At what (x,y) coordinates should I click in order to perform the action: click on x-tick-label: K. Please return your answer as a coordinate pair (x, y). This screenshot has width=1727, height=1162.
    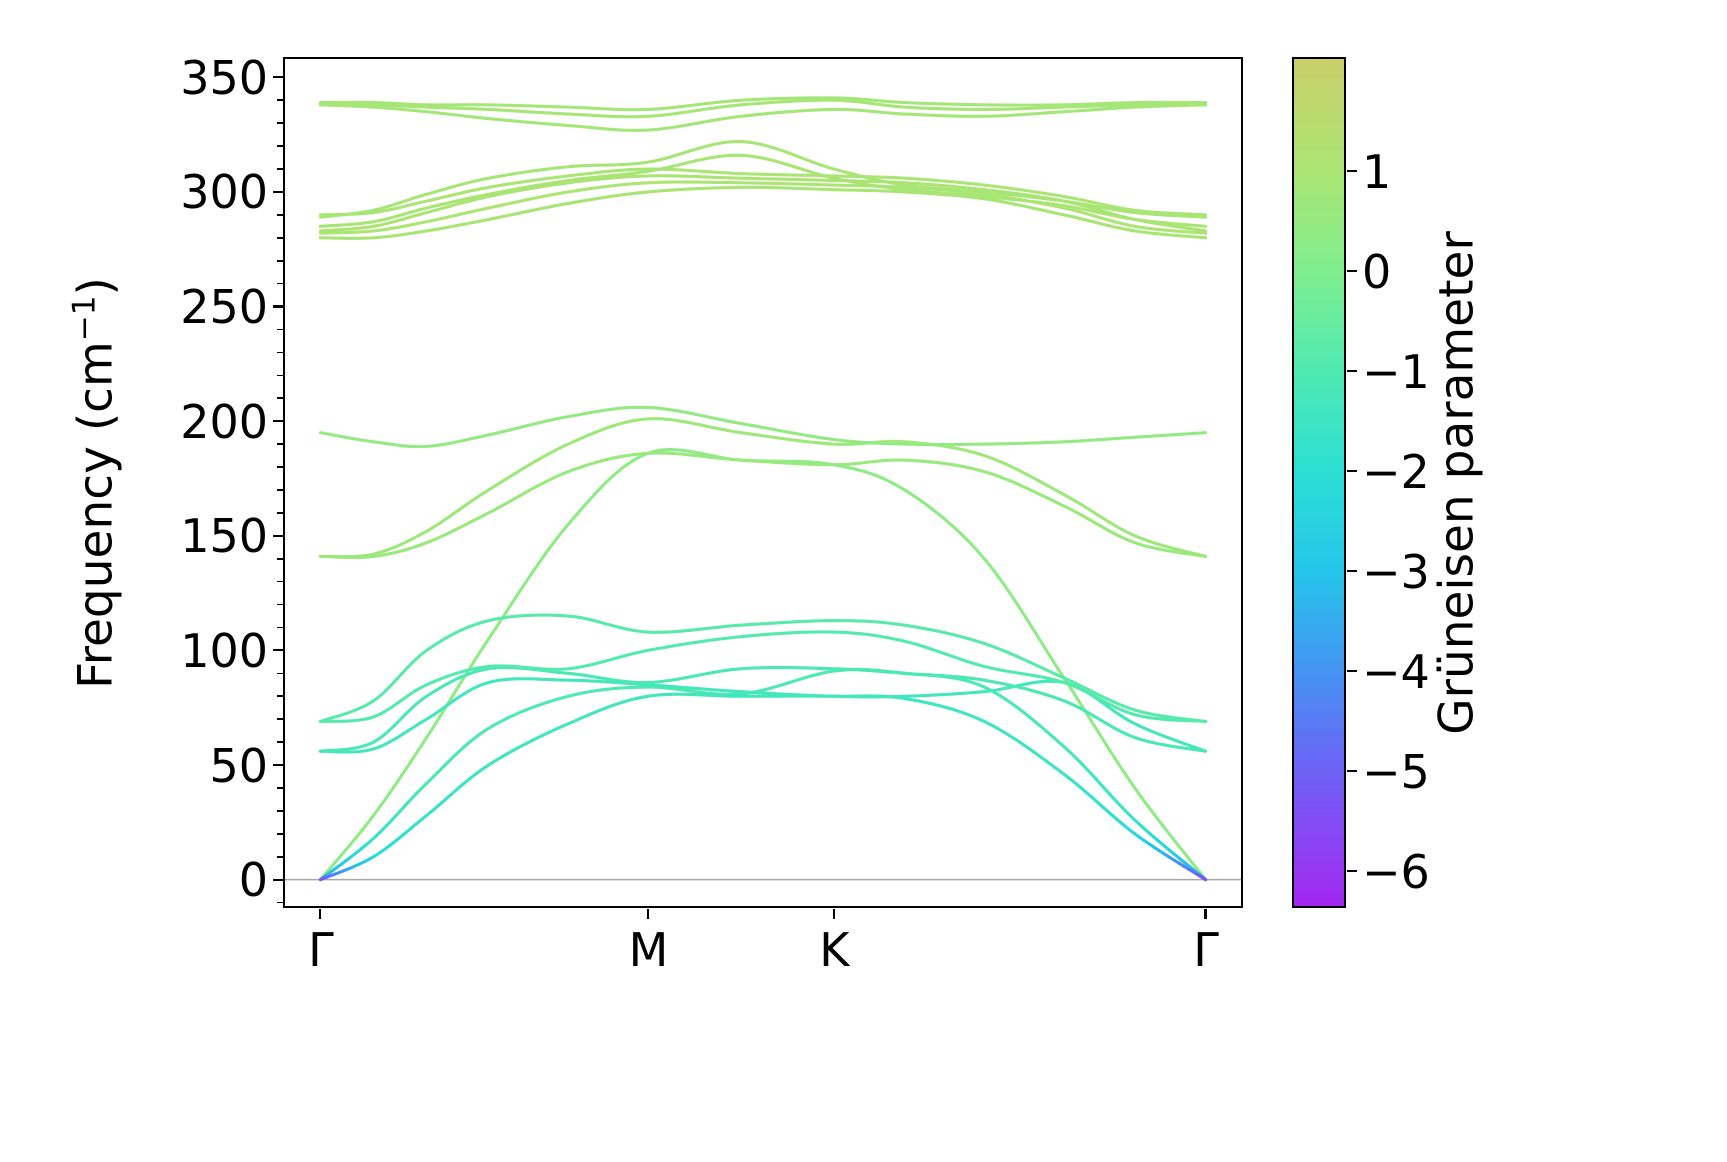
    Looking at the image, I should click on (834, 950).